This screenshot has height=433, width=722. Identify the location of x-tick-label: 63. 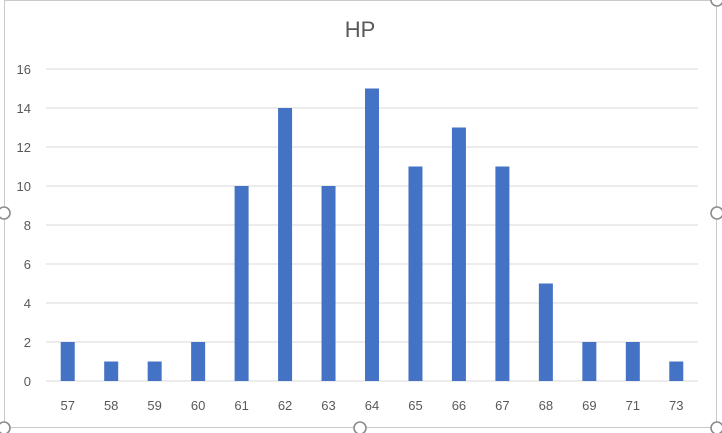
(328, 405).